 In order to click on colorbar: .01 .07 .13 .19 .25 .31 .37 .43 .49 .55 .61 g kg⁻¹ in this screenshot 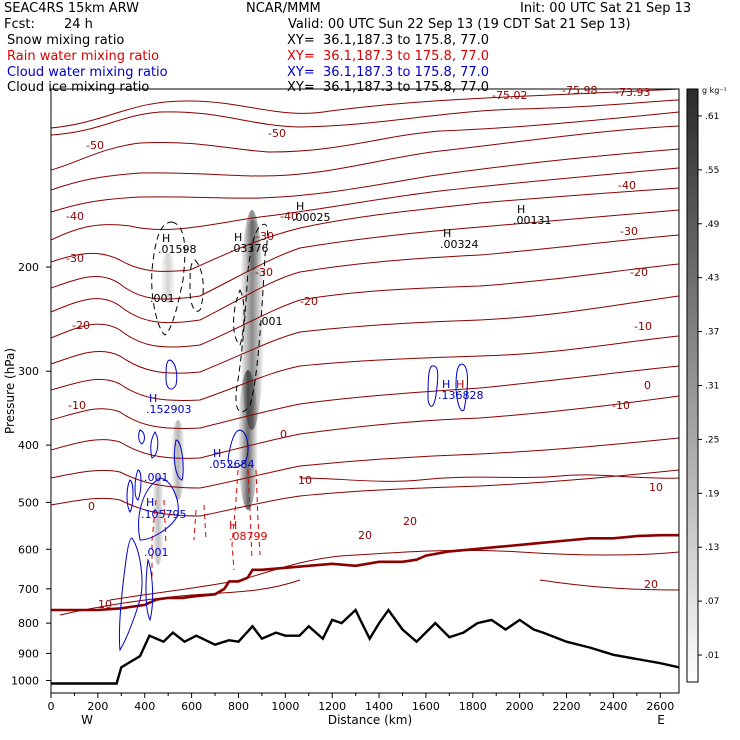, I will do `click(706, 384)`.